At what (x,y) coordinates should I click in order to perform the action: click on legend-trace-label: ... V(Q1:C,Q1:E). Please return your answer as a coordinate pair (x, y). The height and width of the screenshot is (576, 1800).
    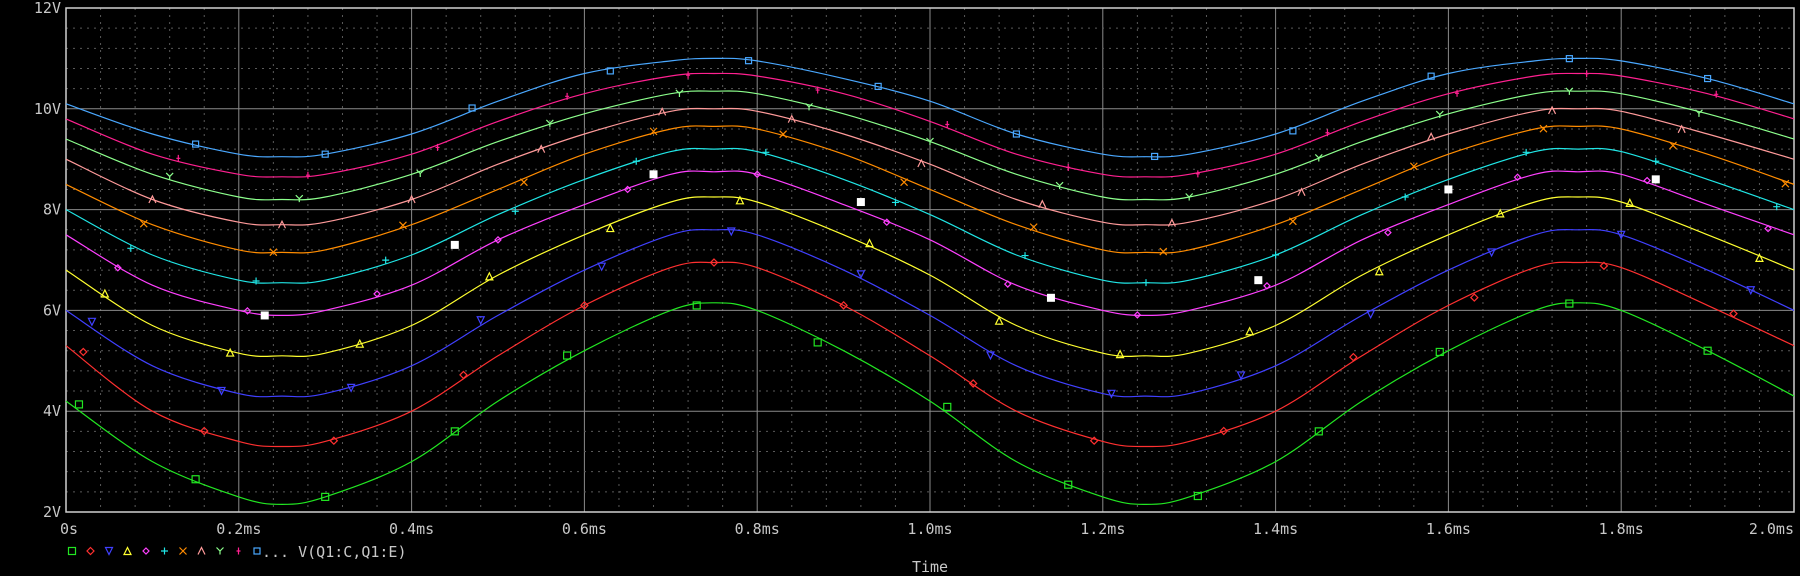
    Looking at the image, I should click on (334, 552).